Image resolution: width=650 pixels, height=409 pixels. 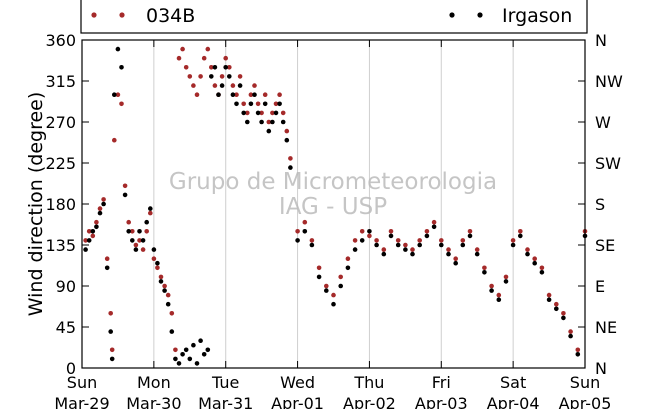 What do you see at coordinates (60, 122) in the screenshot?
I see `y-tick-label-6: 270` at bounding box center [60, 122].